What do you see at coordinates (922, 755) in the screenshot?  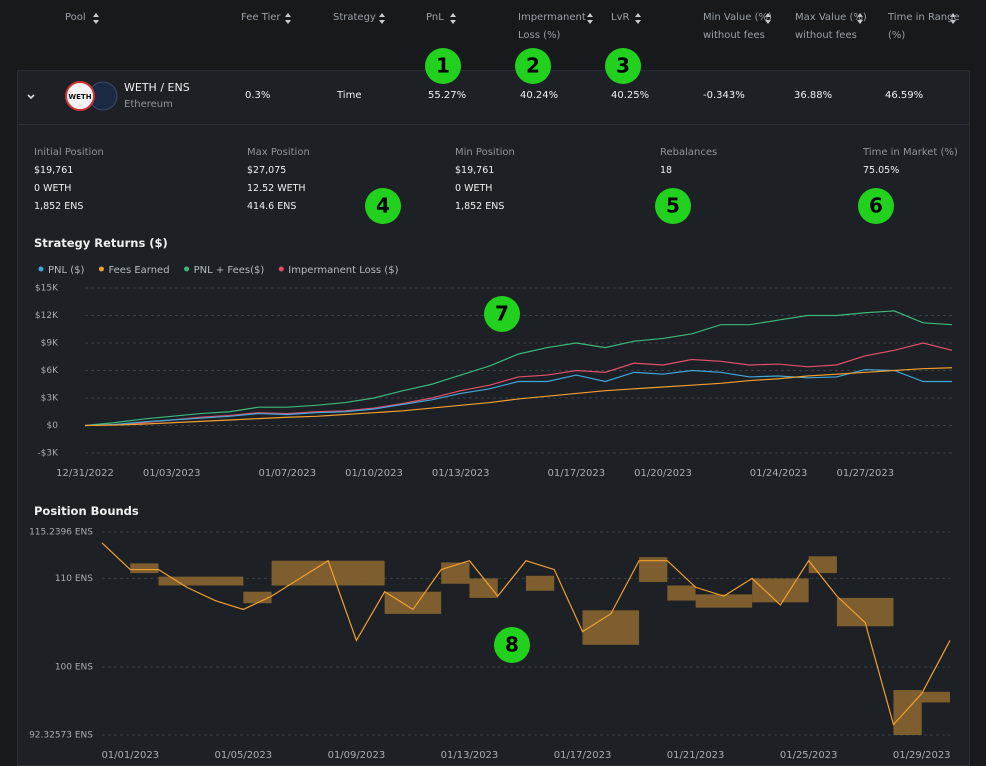 I see `x-tick-label: 01/29/2023` at bounding box center [922, 755].